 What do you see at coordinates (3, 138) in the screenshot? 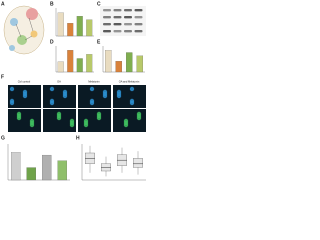
I see `panel-label: G` at bounding box center [3, 138].